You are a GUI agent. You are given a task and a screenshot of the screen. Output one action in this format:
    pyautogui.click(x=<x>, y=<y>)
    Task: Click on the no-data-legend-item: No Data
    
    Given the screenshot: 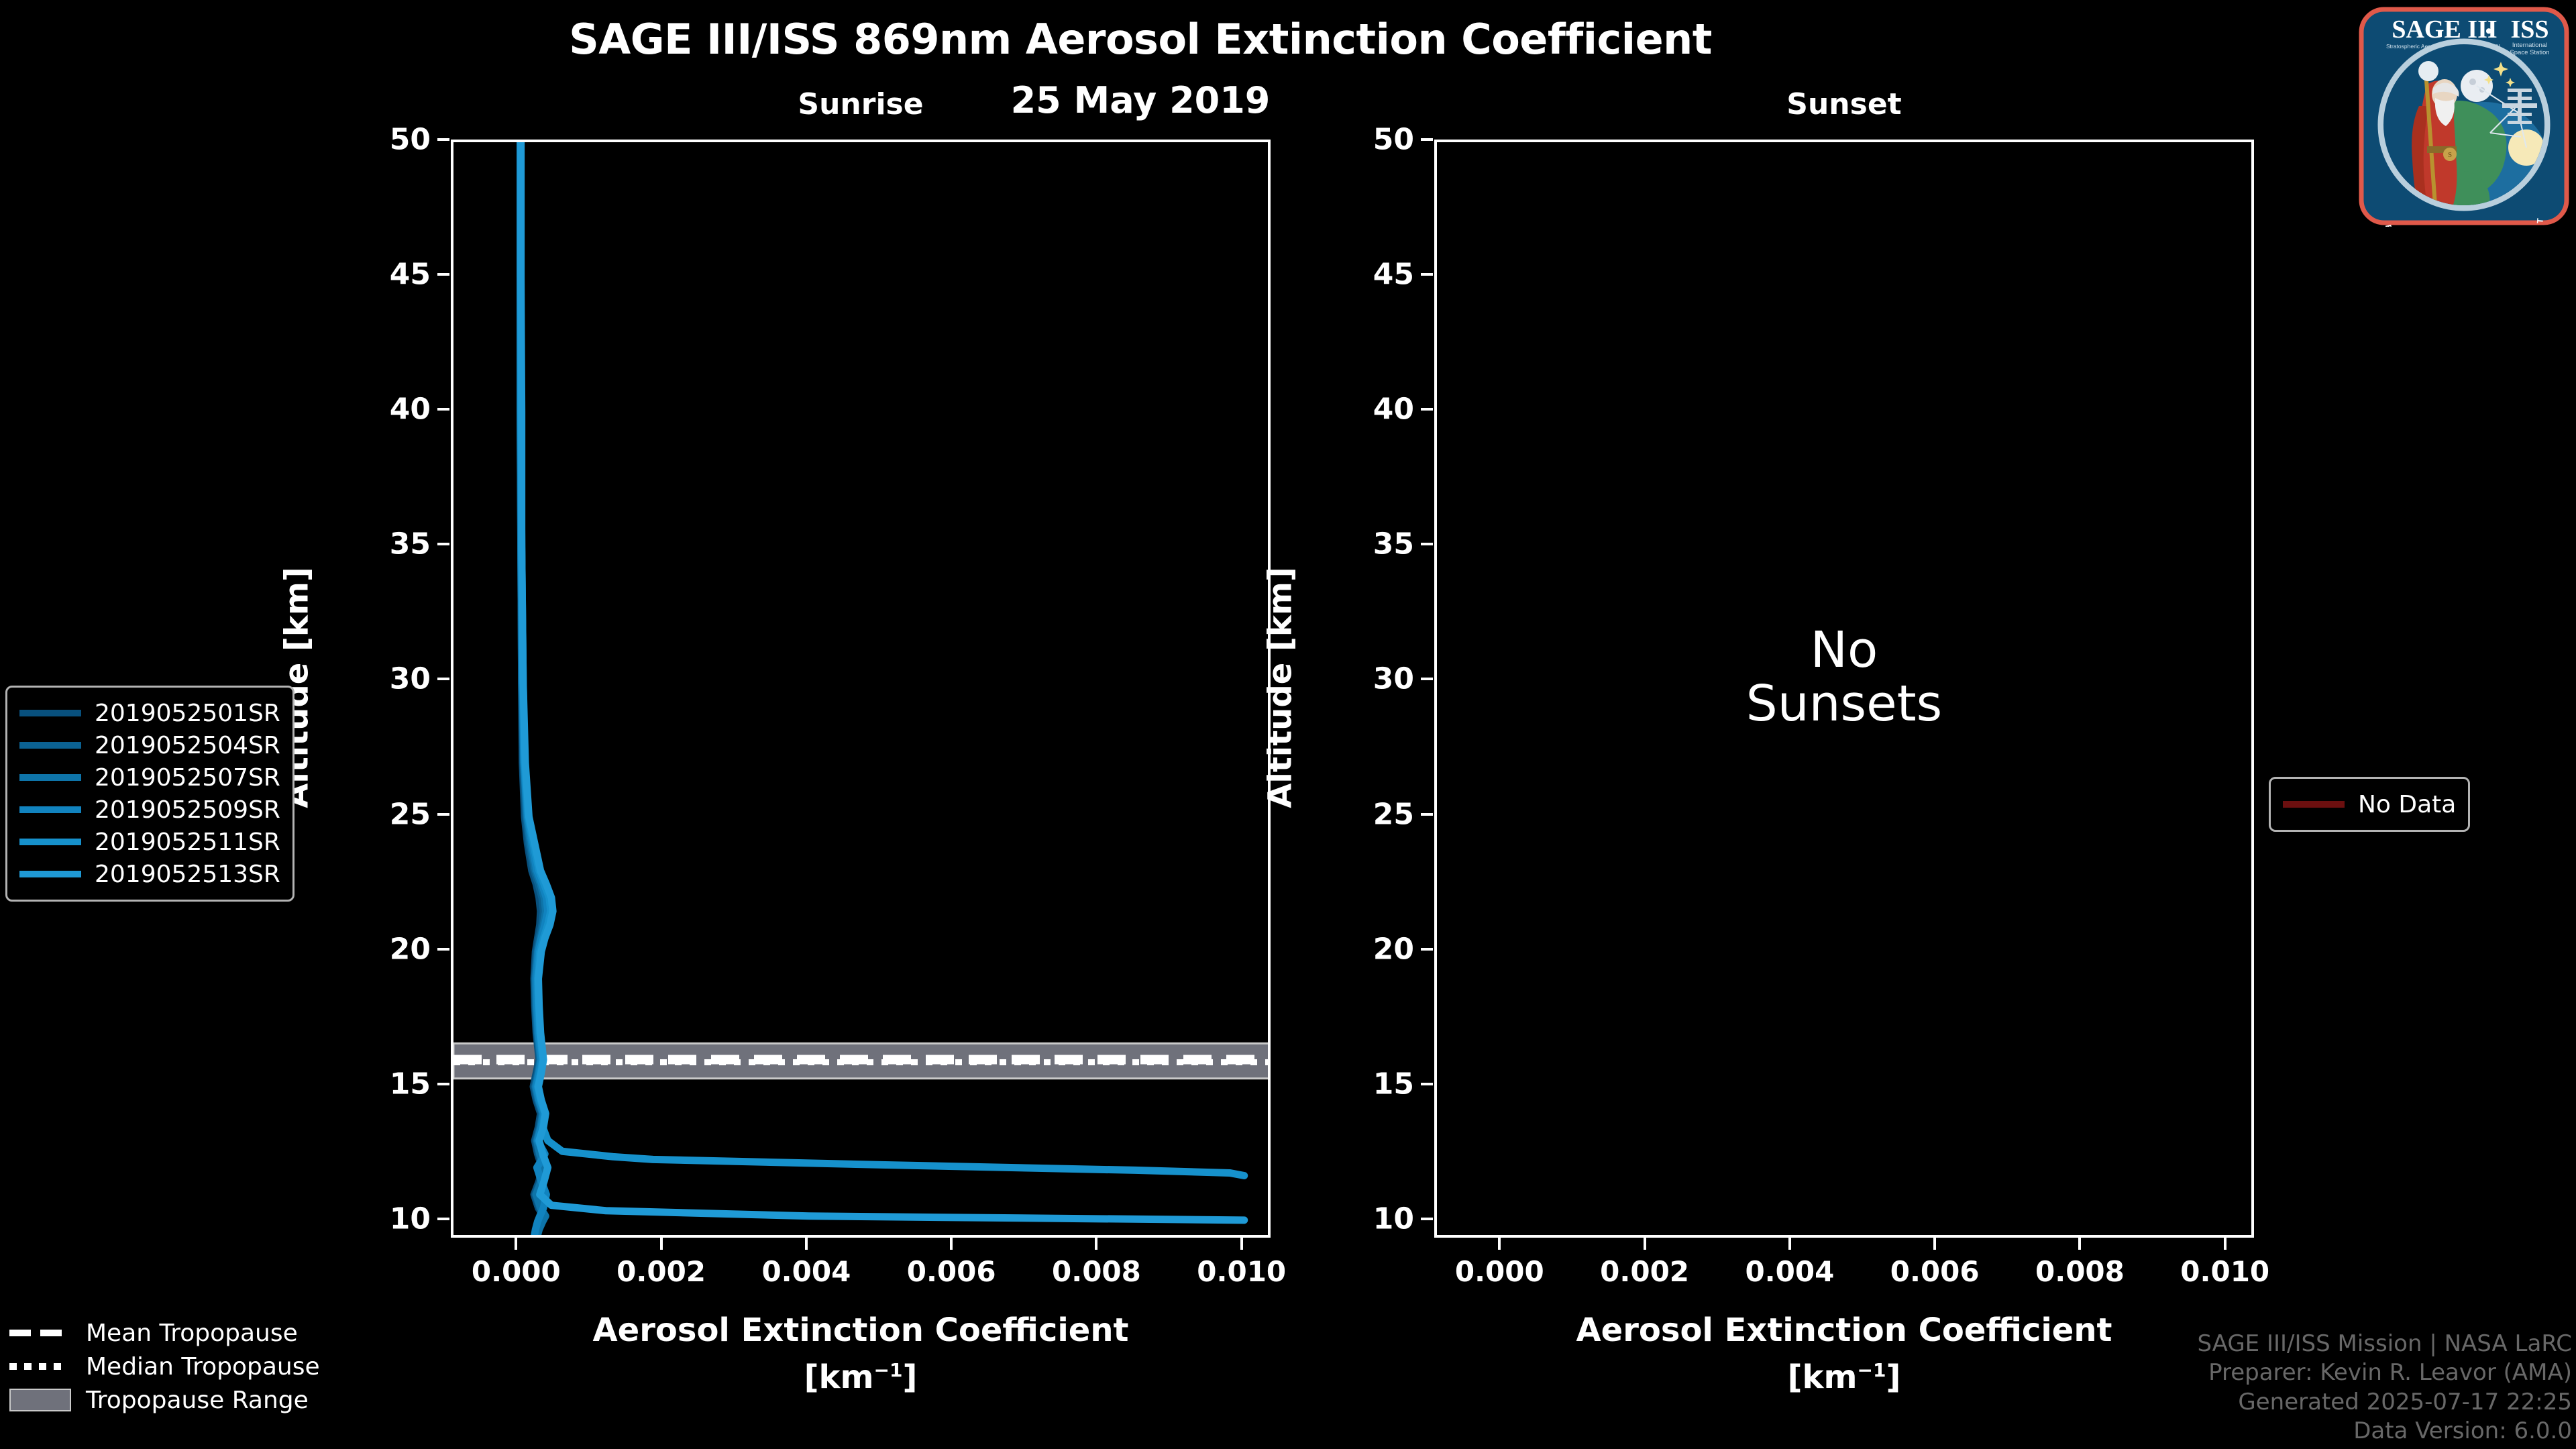 What is the action you would take?
    pyautogui.click(x=2369, y=804)
    